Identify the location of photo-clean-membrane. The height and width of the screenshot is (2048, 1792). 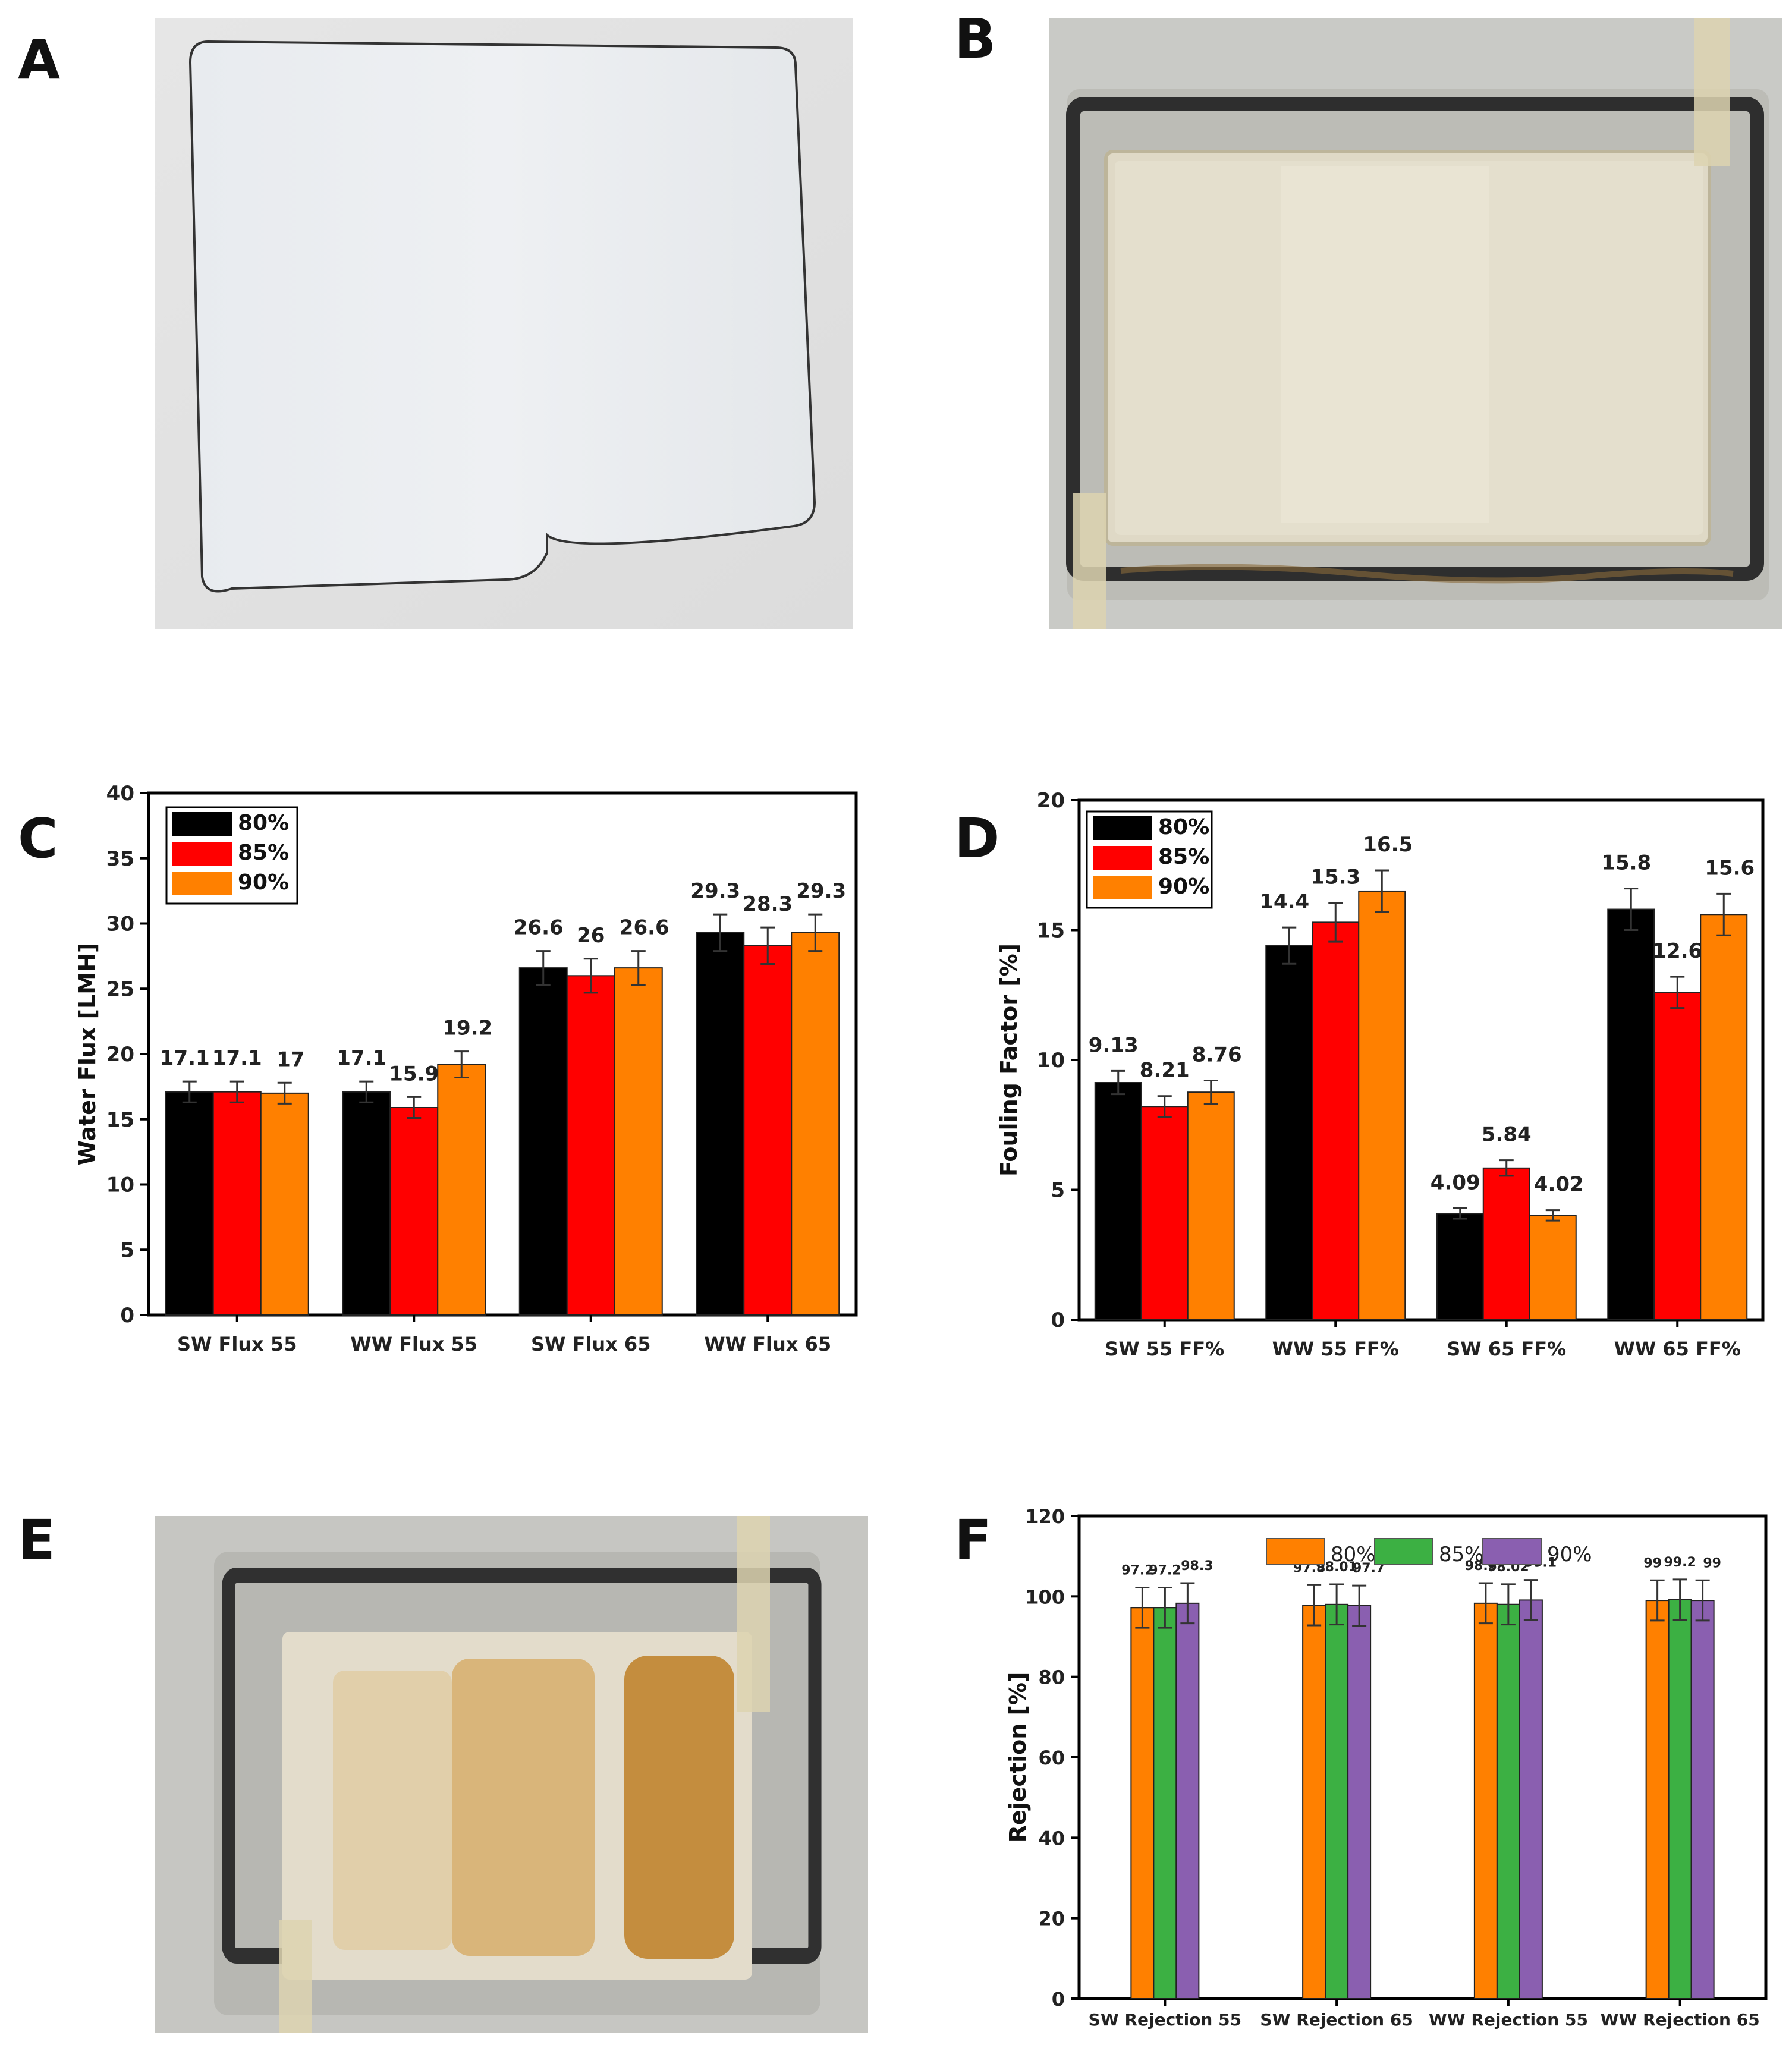
(504, 323).